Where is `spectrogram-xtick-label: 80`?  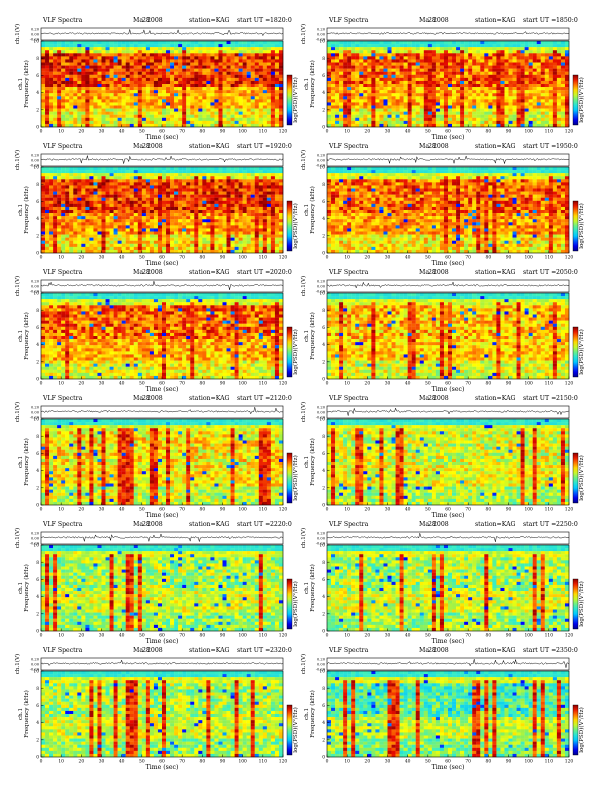 spectrogram-xtick-label: 80 is located at coordinates (489, 132).